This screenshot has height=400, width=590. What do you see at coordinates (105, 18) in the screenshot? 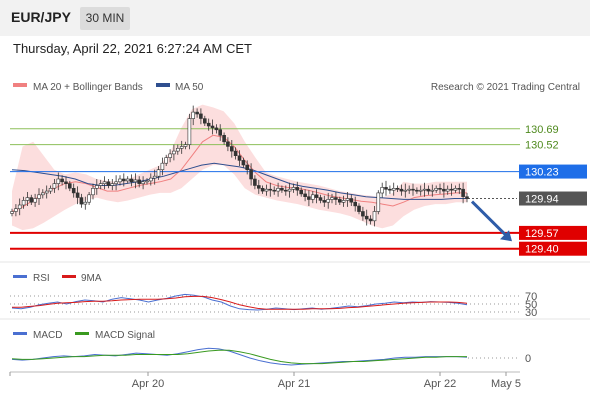
I see `timeframe-button: 30 MIN` at bounding box center [105, 18].